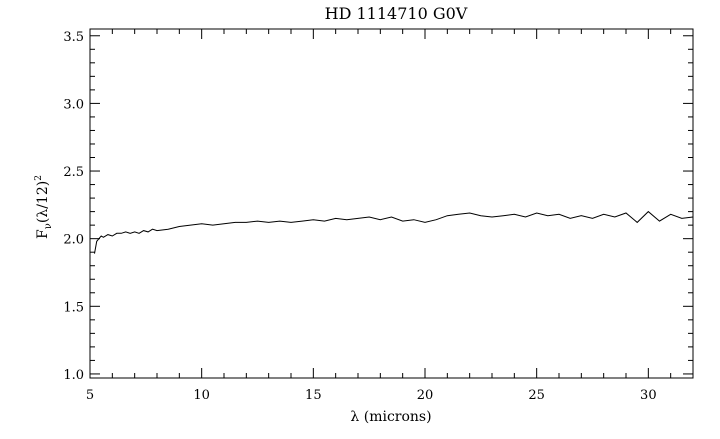  Describe the element at coordinates (73, 240) in the screenshot. I see `y-tick-label: 2.0` at that location.